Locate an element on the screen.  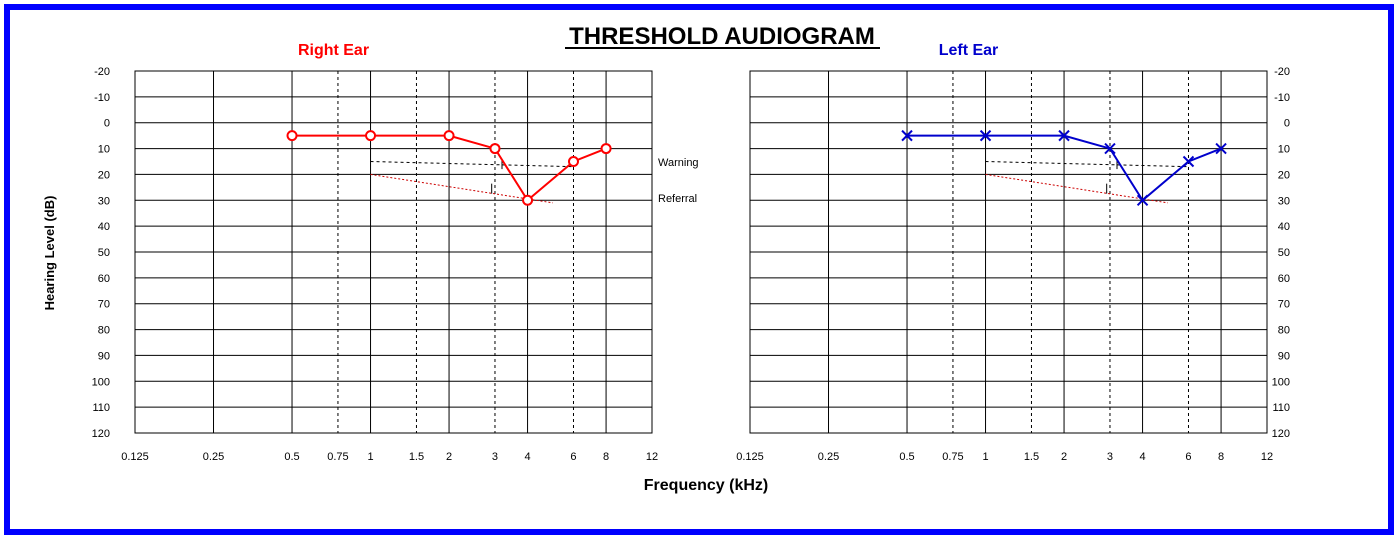
referral-label: Referral is located at coordinates (677, 199).